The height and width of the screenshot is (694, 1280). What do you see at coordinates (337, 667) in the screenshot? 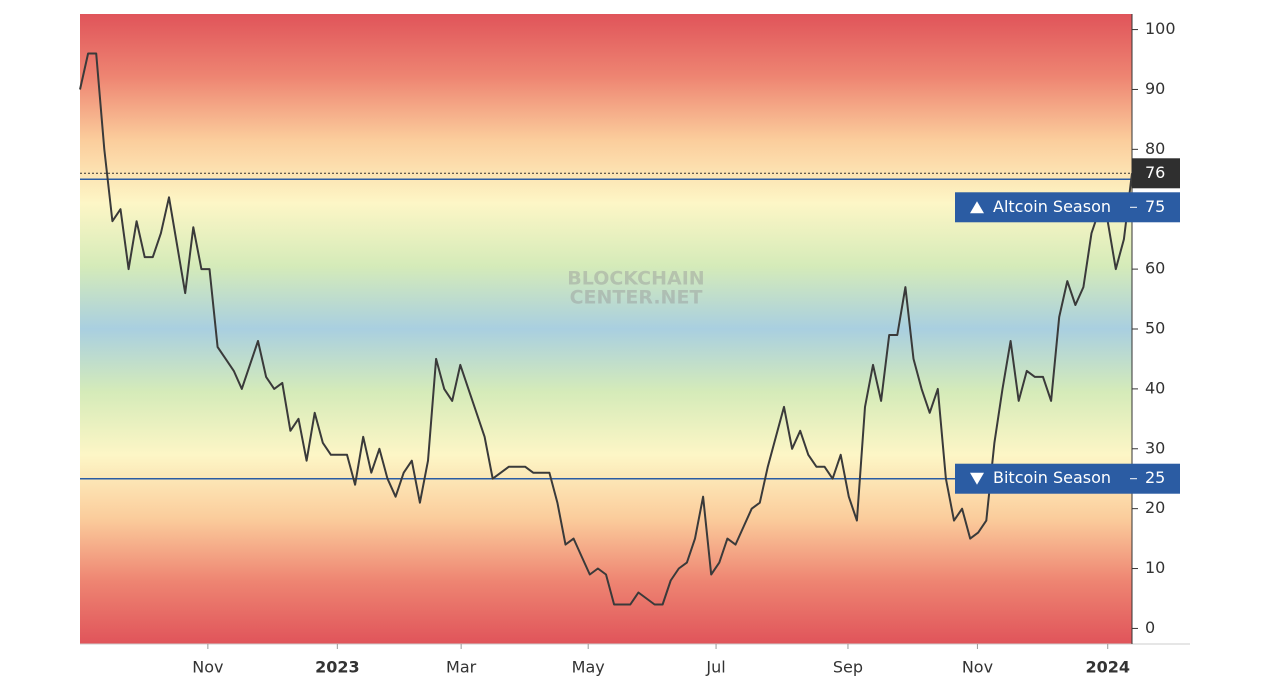
I see `x-tick-label: 2023` at bounding box center [337, 667].